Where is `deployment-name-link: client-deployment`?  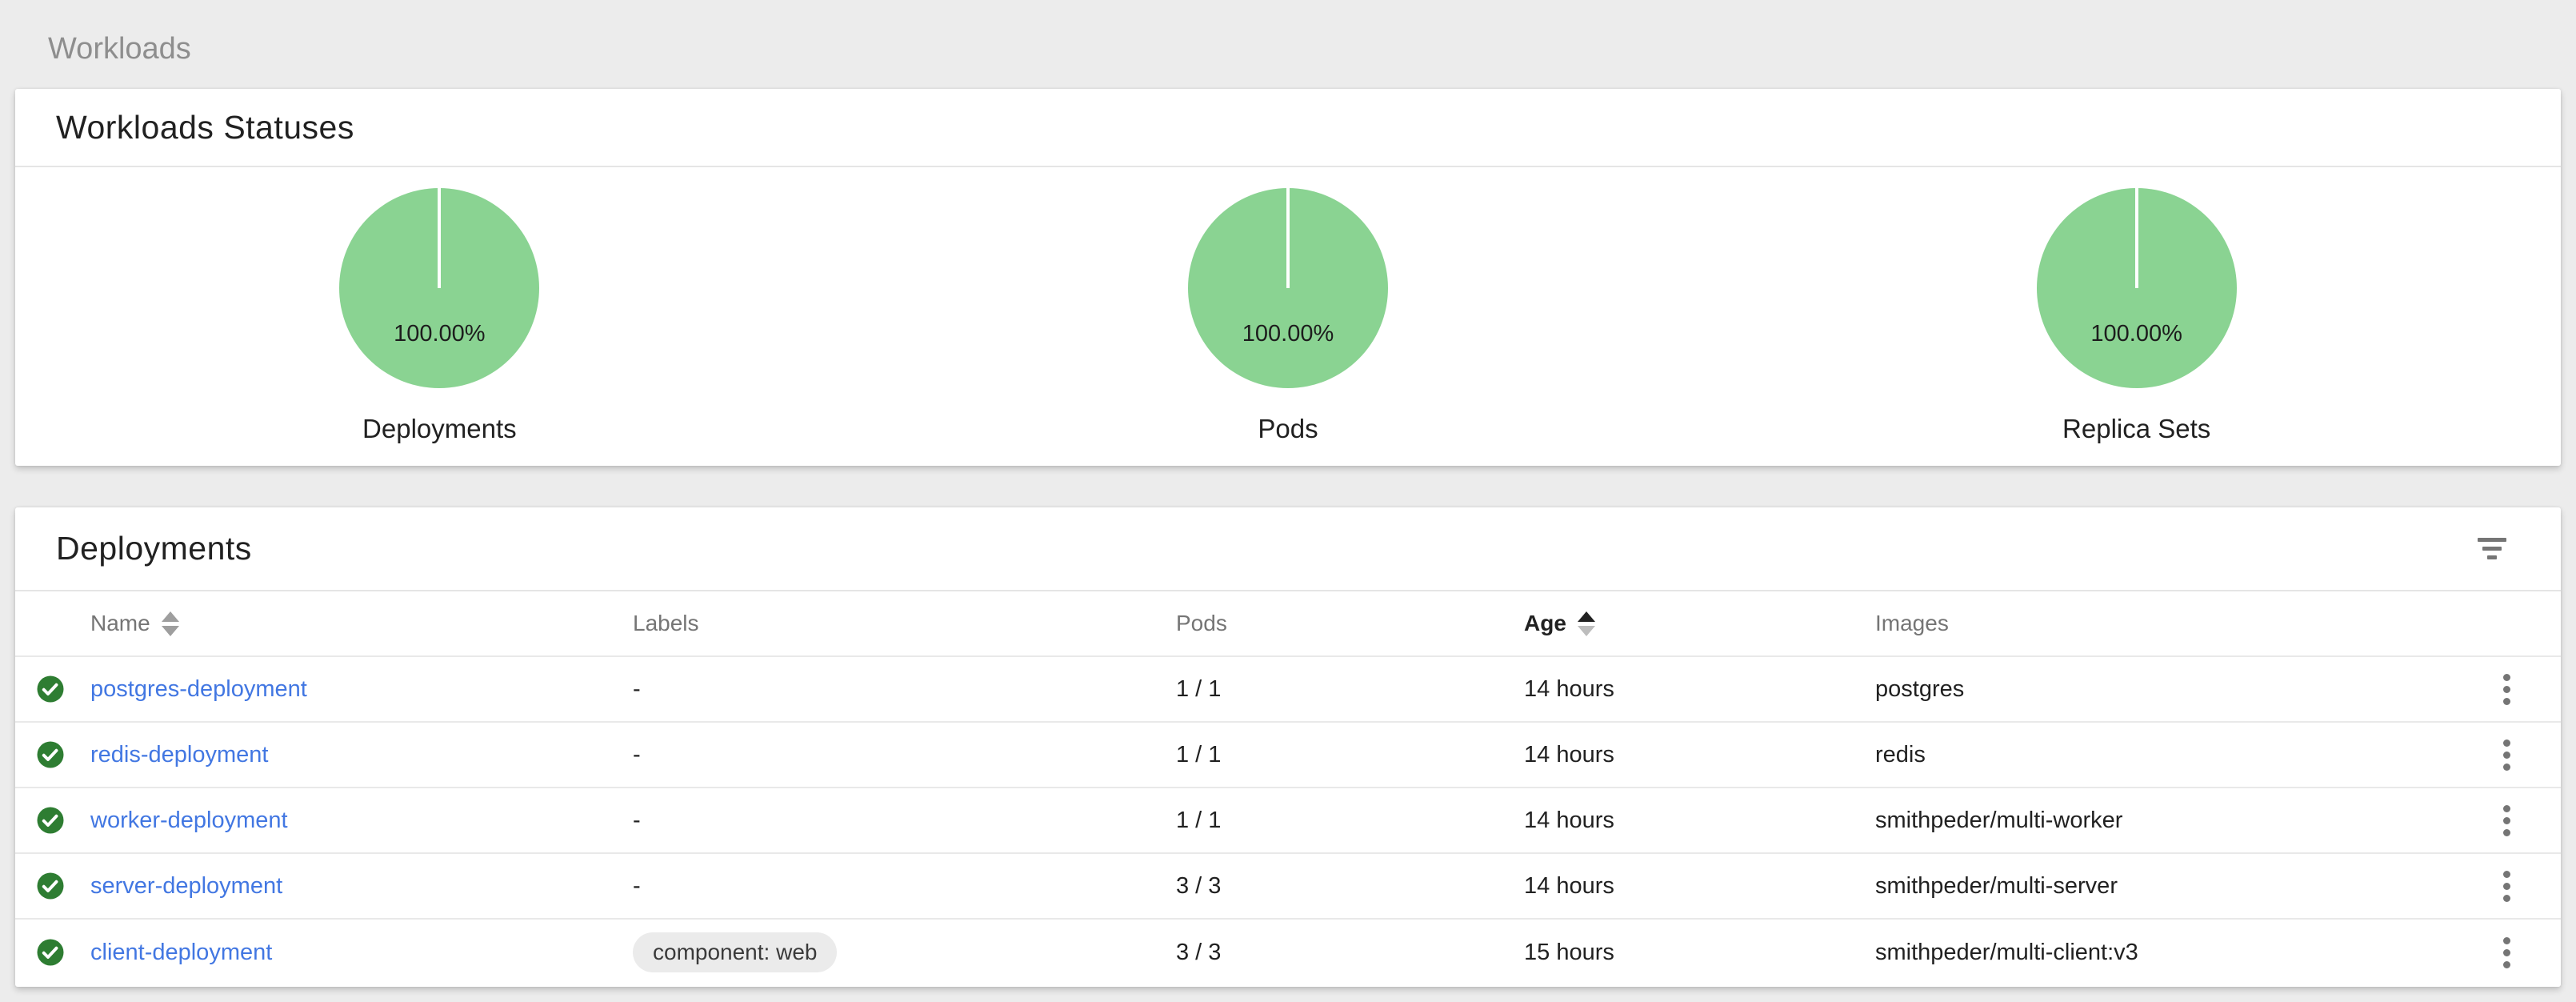
deployment-name-link: client-deployment is located at coordinates (181, 952).